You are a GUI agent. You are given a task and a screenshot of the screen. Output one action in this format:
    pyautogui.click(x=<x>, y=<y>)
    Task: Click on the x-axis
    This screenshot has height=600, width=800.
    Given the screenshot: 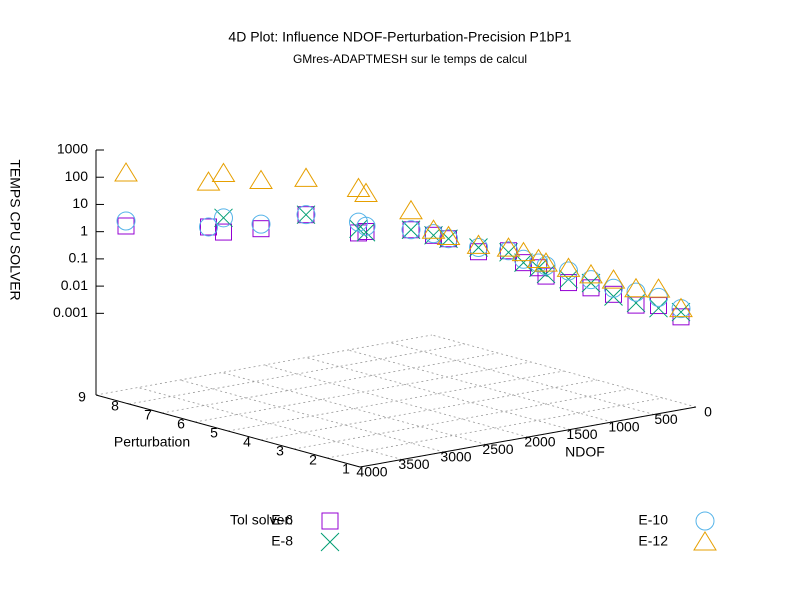 What is the action you would take?
    pyautogui.click(x=528, y=437)
    